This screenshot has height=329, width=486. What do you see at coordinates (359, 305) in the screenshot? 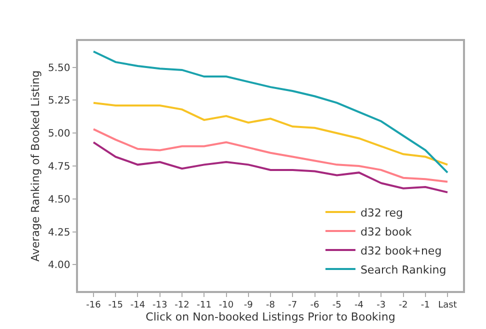
I see `x-tick-label: -4` at bounding box center [359, 305].